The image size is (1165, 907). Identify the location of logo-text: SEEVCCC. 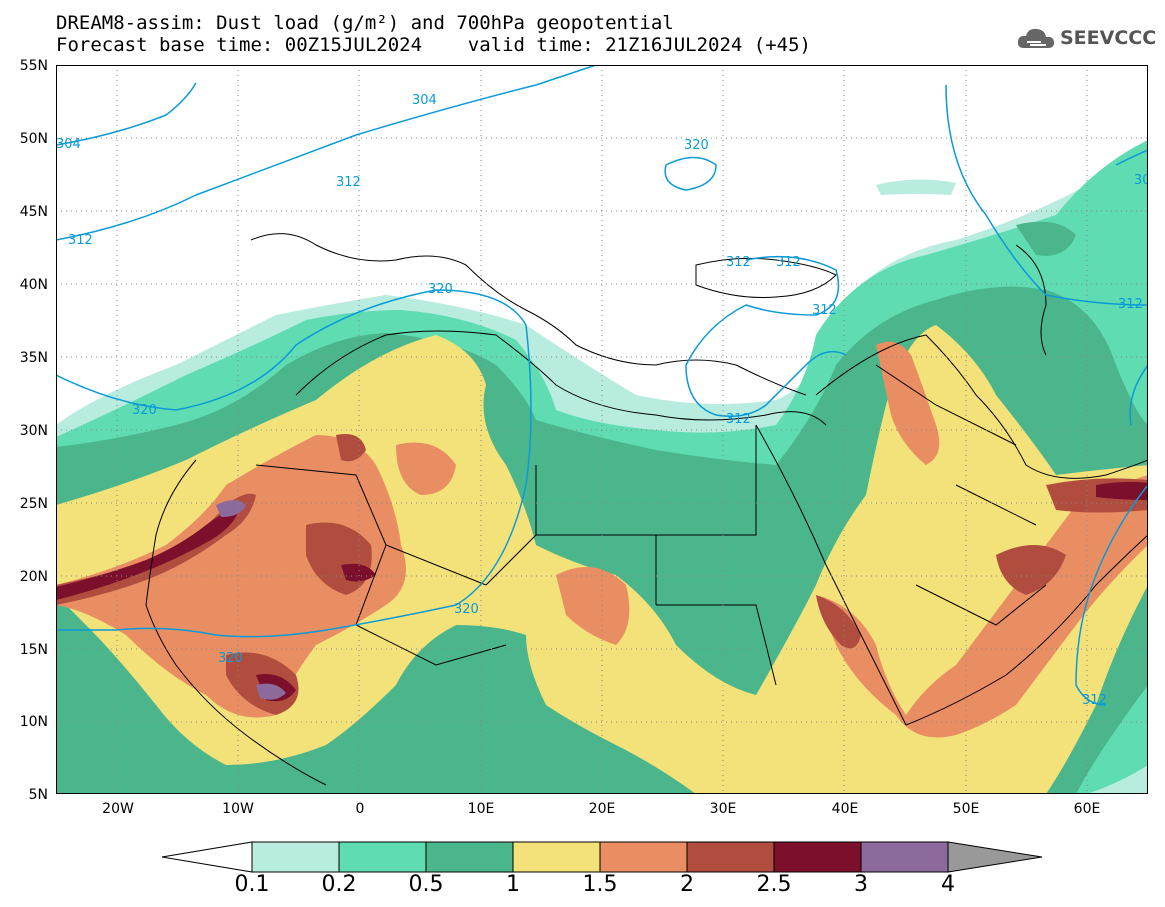
(1108, 38).